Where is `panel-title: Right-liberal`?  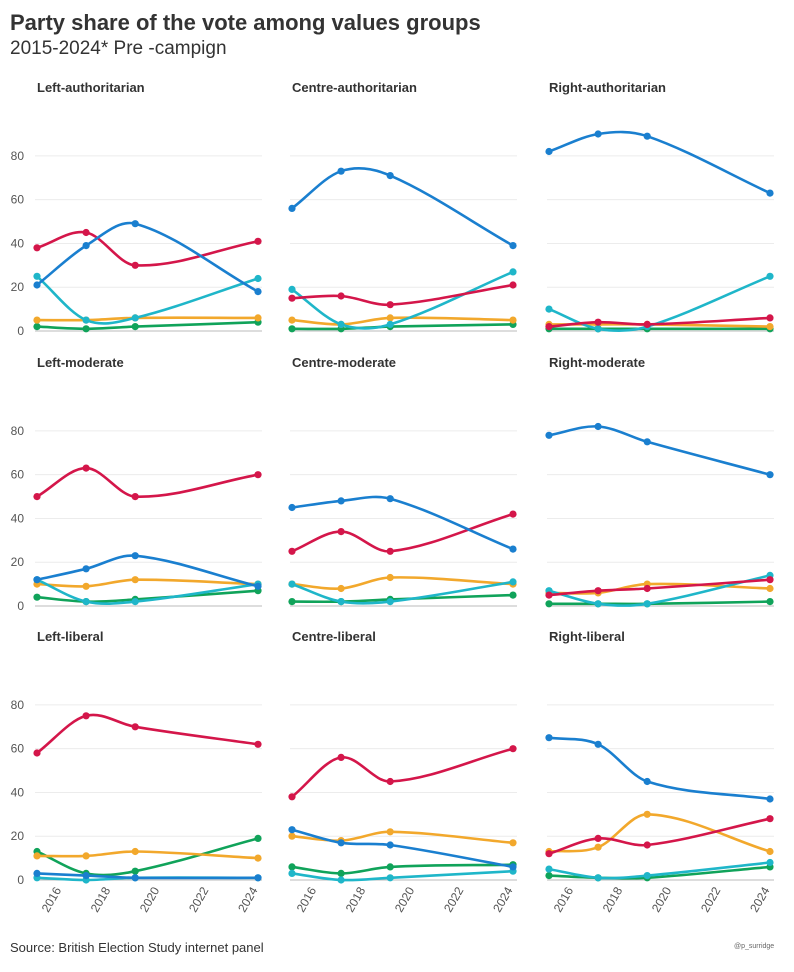
panel-title: Right-liberal is located at coordinates (587, 636).